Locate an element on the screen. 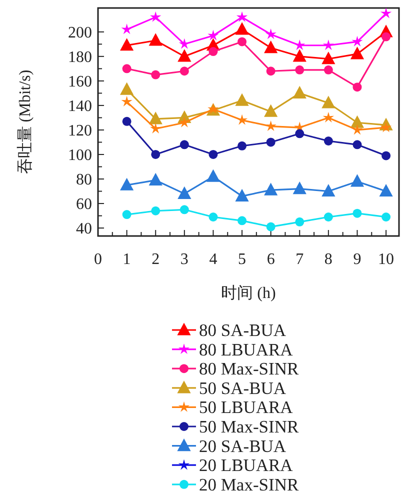 The width and height of the screenshot is (401, 494). x-tick-label: 3 is located at coordinates (184, 259).